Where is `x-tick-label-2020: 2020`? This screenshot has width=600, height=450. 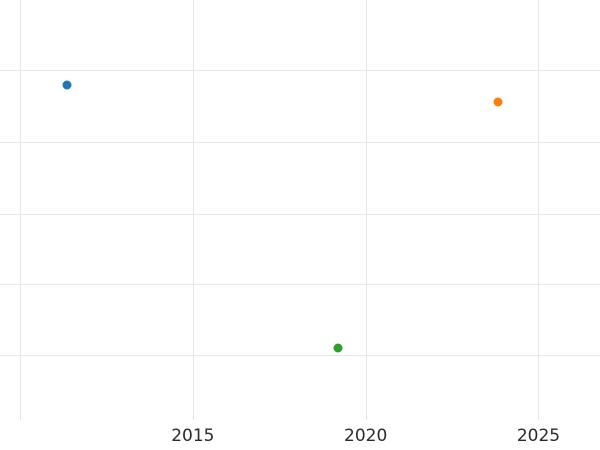
x-tick-label-2020: 2020 is located at coordinates (366, 436).